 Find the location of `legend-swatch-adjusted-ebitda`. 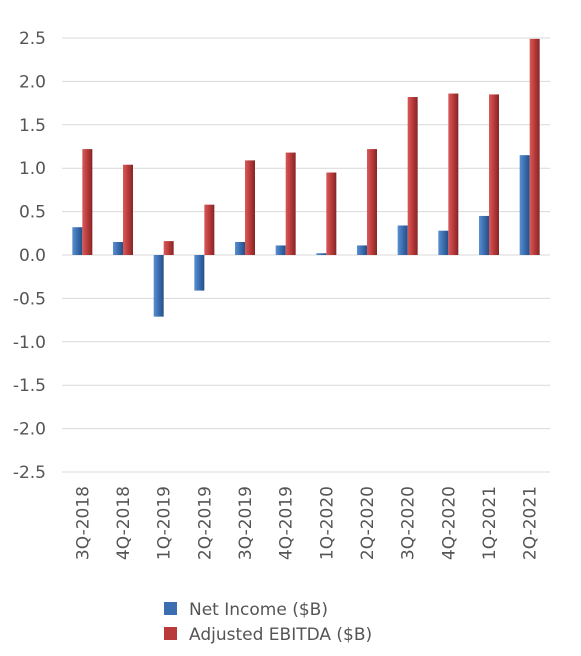

legend-swatch-adjusted-ebitda is located at coordinates (170, 633).